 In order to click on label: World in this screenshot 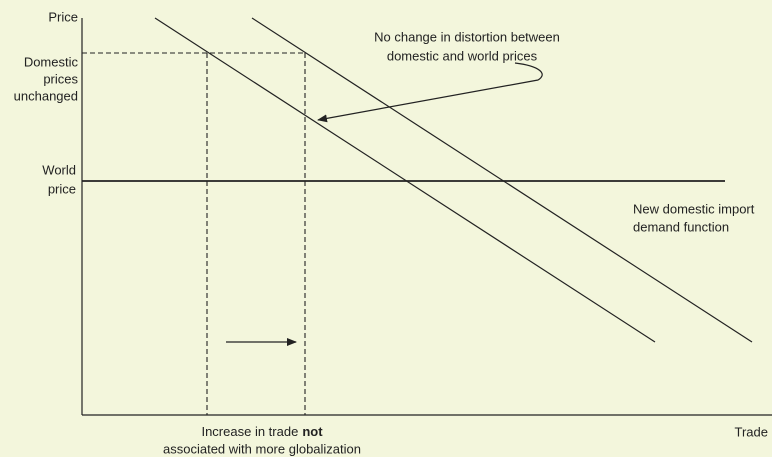, I will do `click(59, 169)`.